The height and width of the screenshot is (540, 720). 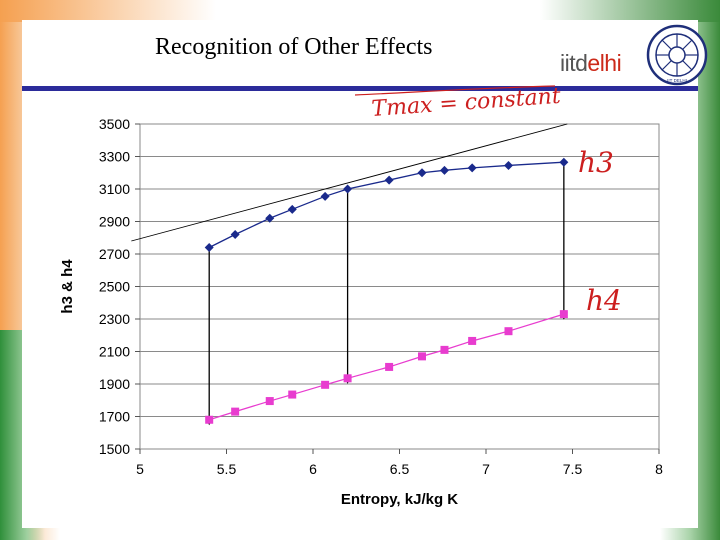 What do you see at coordinates (574, 63) in the screenshot?
I see `logo-prefix: iitd` at bounding box center [574, 63].